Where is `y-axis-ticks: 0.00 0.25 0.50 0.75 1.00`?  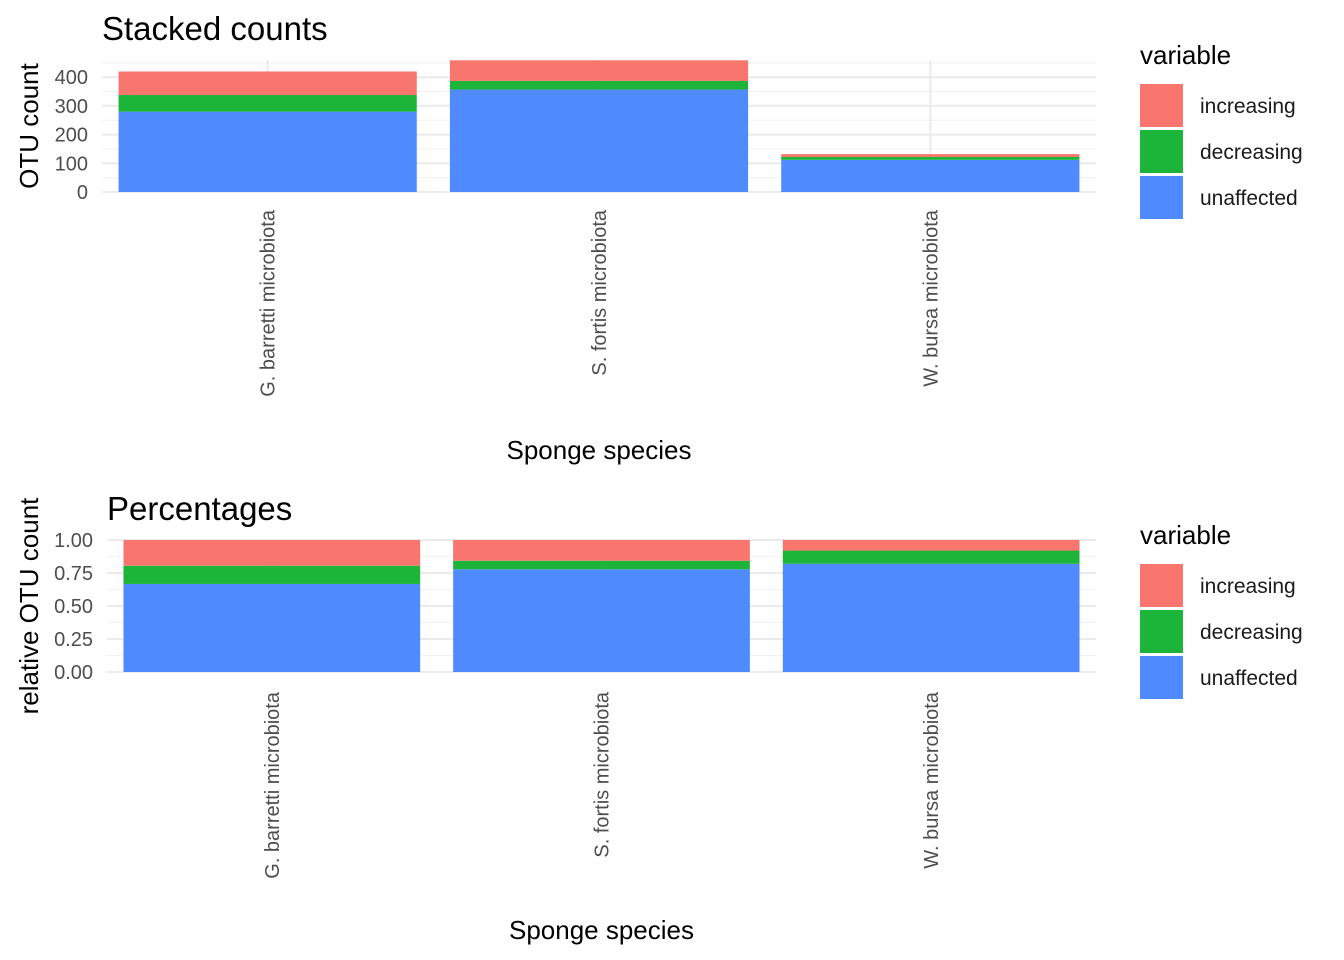 y-axis-ticks: 0.00 0.25 0.50 0.75 1.00 is located at coordinates (73, 607).